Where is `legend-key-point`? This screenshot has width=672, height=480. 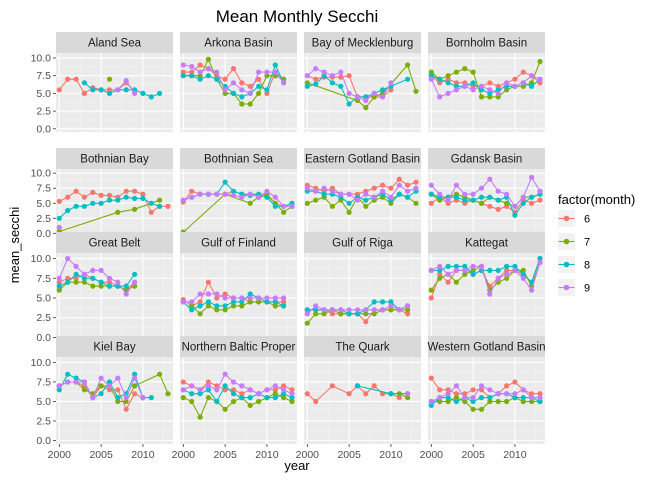
legend-key-point is located at coordinates (566, 218).